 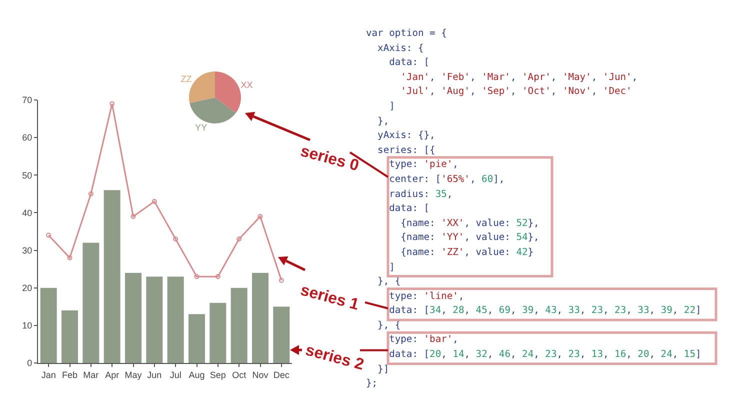 I want to click on x-tick-label: Dec, so click(x=281, y=375).